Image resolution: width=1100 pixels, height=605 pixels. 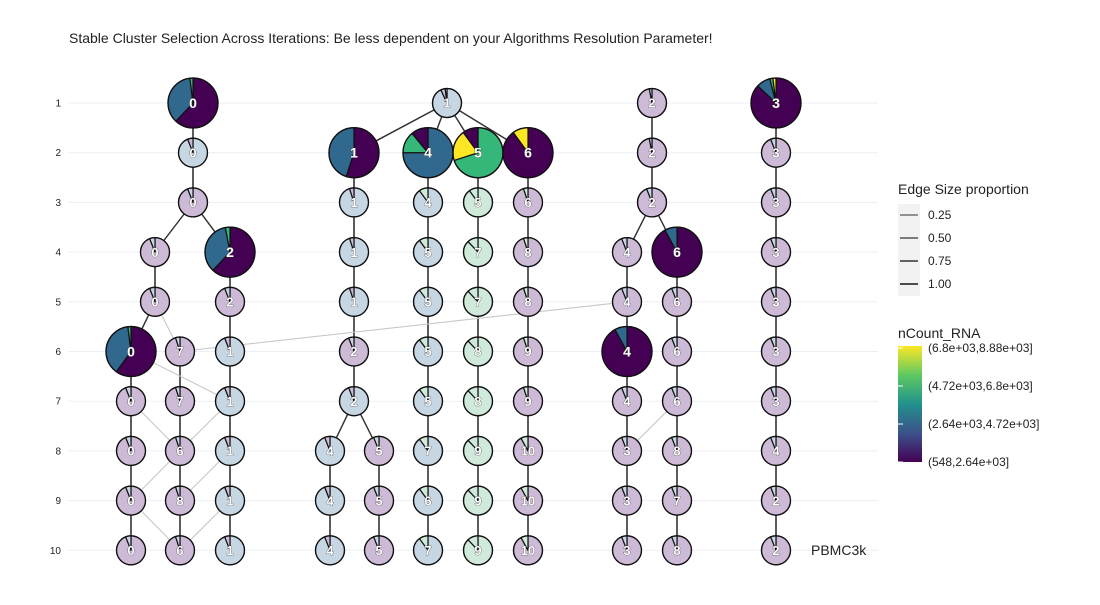 What do you see at coordinates (58, 451) in the screenshot?
I see `row-label: 8` at bounding box center [58, 451].